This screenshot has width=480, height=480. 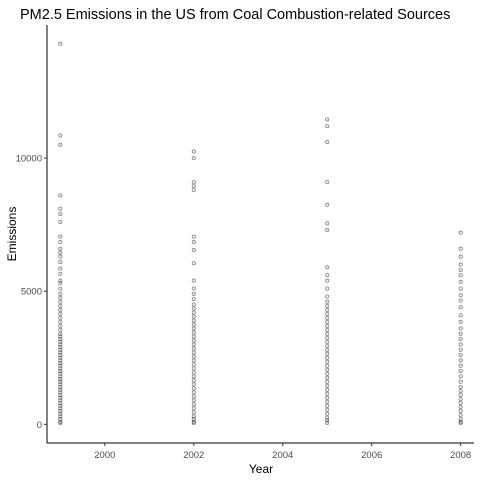 What do you see at coordinates (31, 292) in the screenshot?
I see `y-tick-label: 5000` at bounding box center [31, 292].